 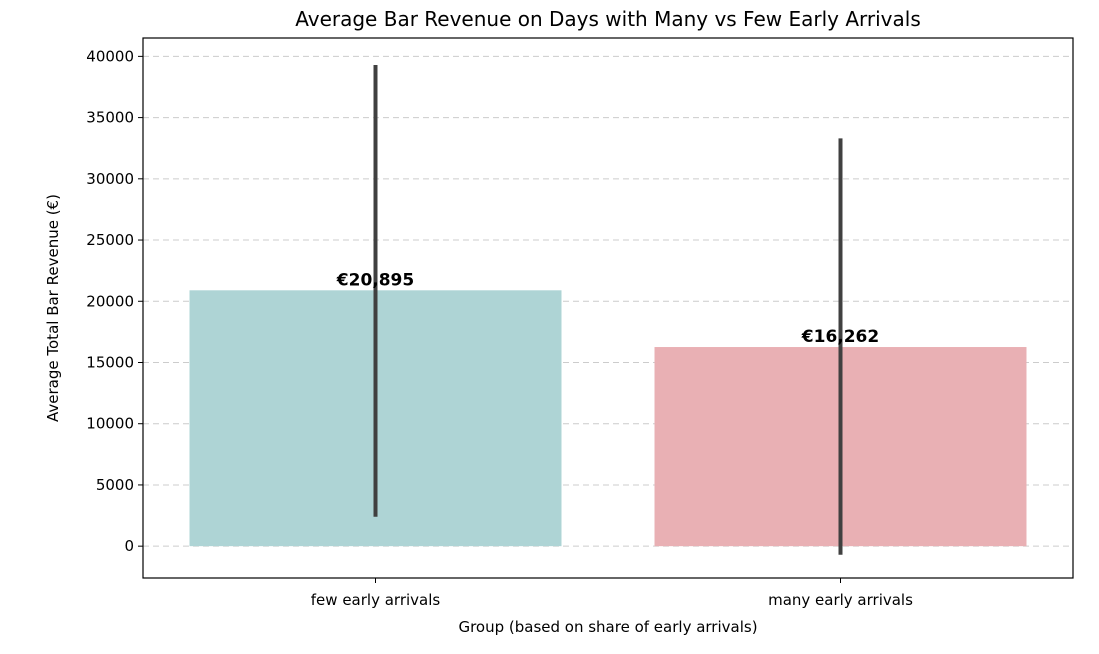 What do you see at coordinates (607, 627) in the screenshot?
I see `x-axis-label: Group (based on share of early arrivals)` at bounding box center [607, 627].